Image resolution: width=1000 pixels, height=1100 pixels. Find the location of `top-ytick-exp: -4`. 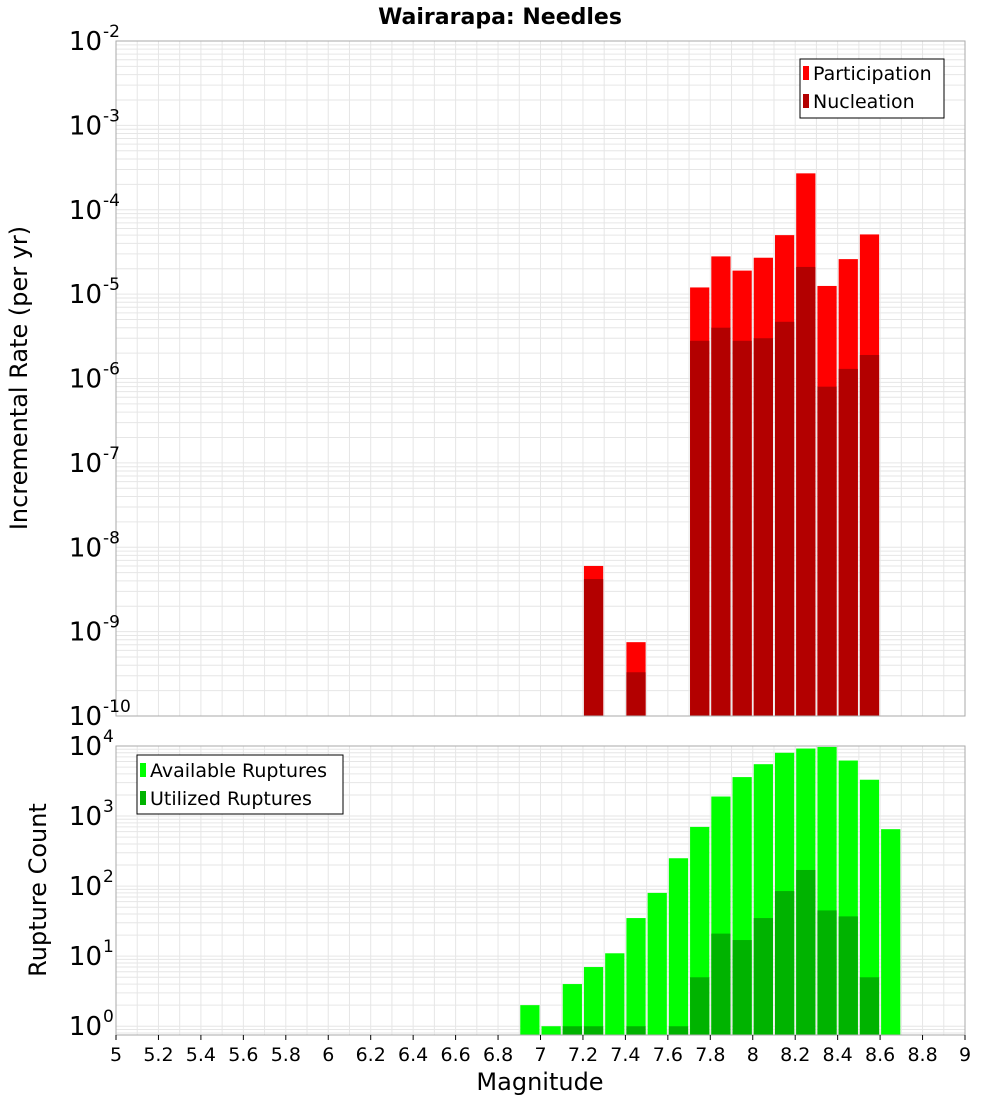

top-ytick-exp: -4 is located at coordinates (111, 201).